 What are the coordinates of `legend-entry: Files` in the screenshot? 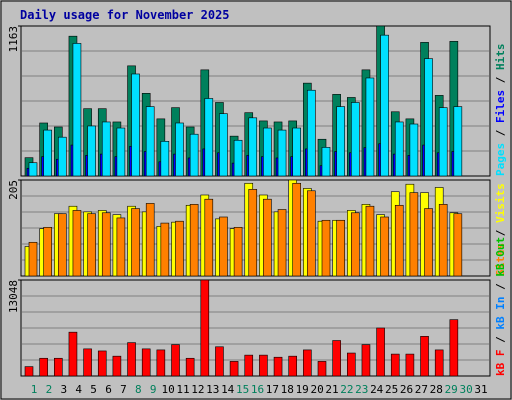 It's located at (500, 106).